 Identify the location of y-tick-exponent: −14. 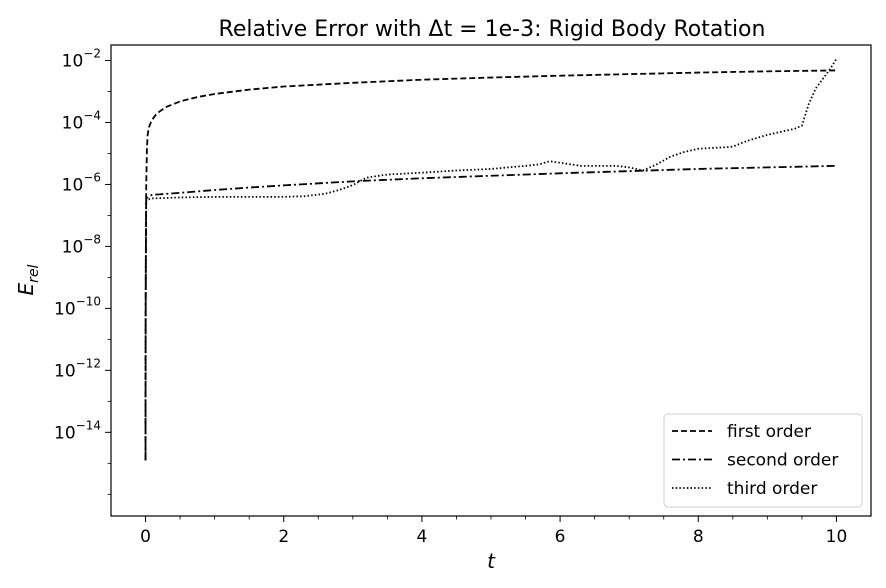
(88, 425).